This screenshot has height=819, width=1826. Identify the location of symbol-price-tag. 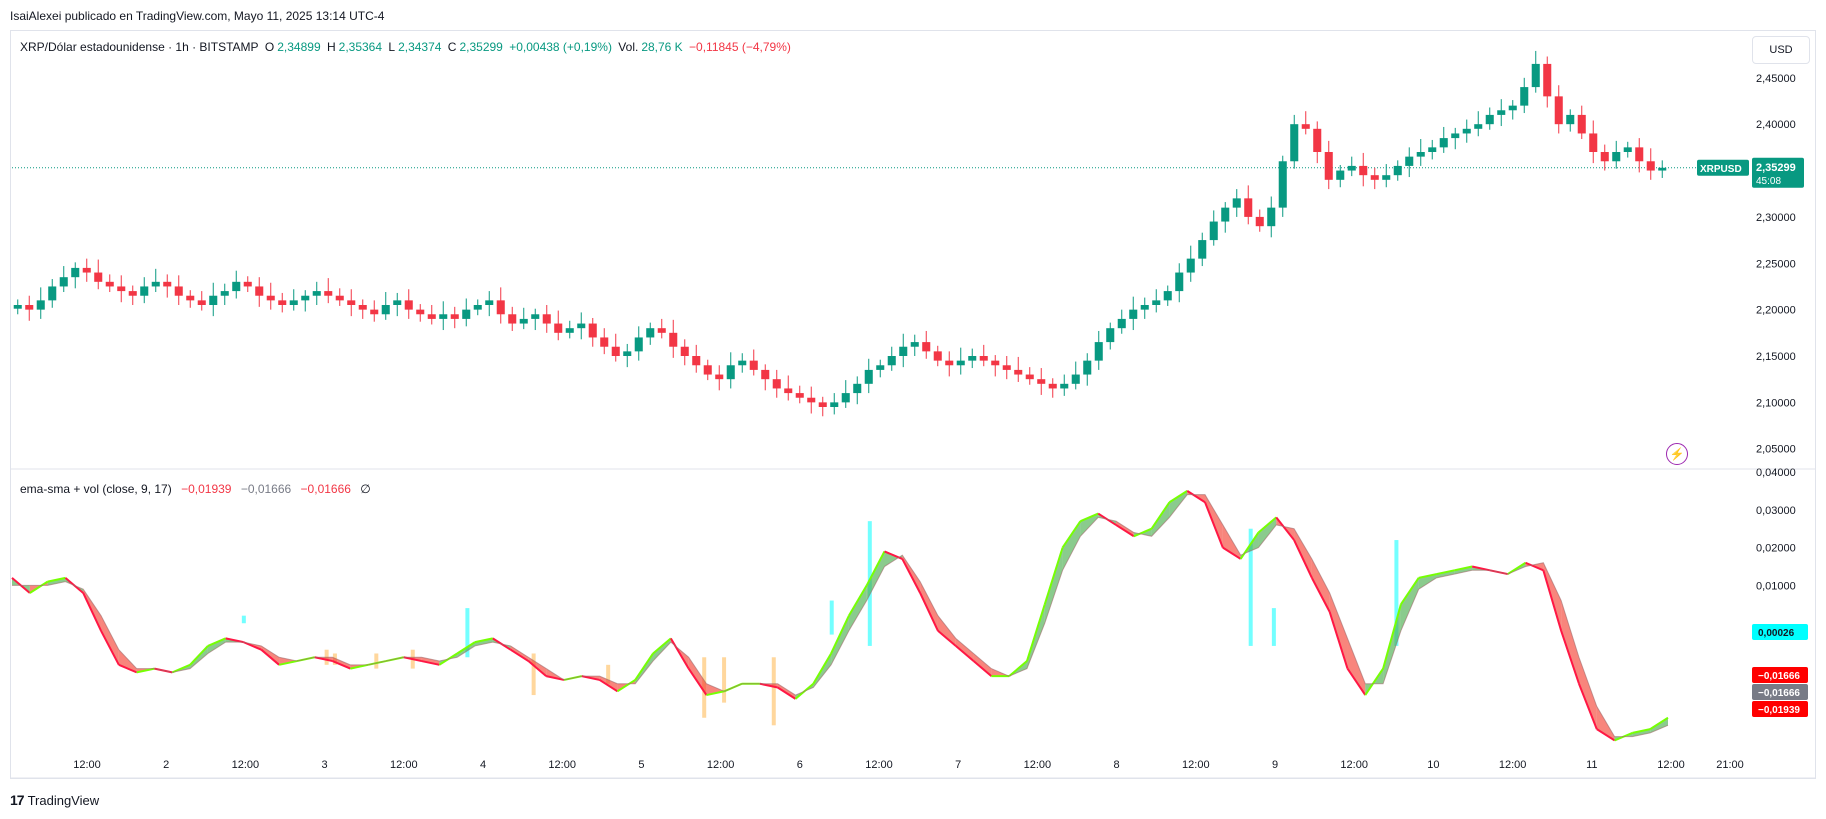
(1723, 167).